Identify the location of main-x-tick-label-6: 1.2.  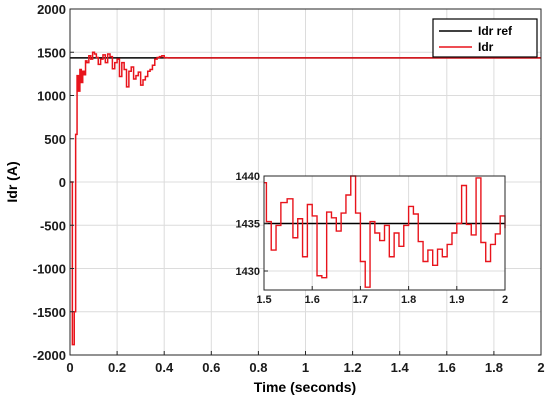
(353, 367).